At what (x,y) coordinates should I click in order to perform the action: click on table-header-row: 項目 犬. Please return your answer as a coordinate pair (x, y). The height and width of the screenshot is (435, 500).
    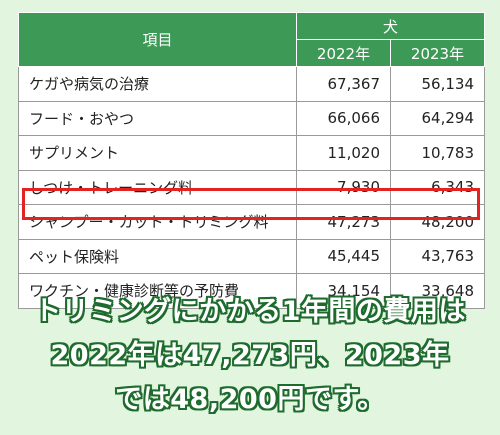
    Looking at the image, I should click on (252, 39).